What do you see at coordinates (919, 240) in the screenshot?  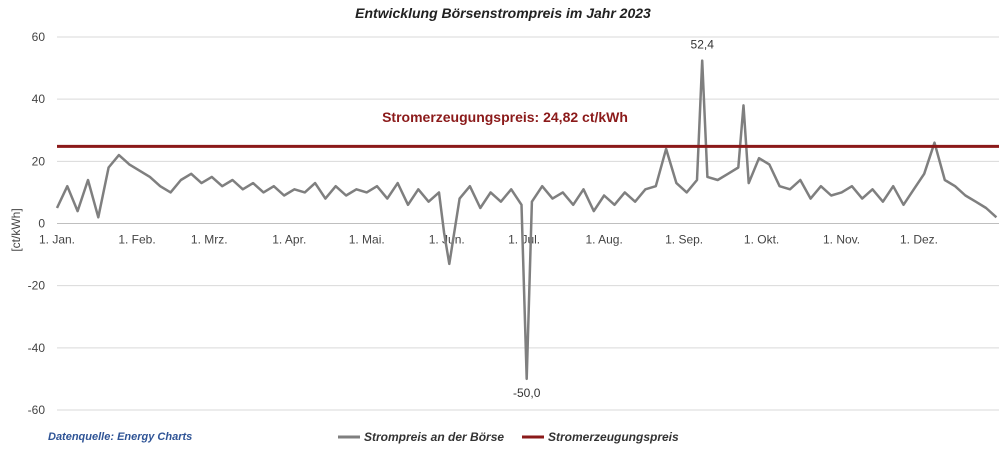 I see `x-tick-label: 1. Dez.` at bounding box center [919, 240].